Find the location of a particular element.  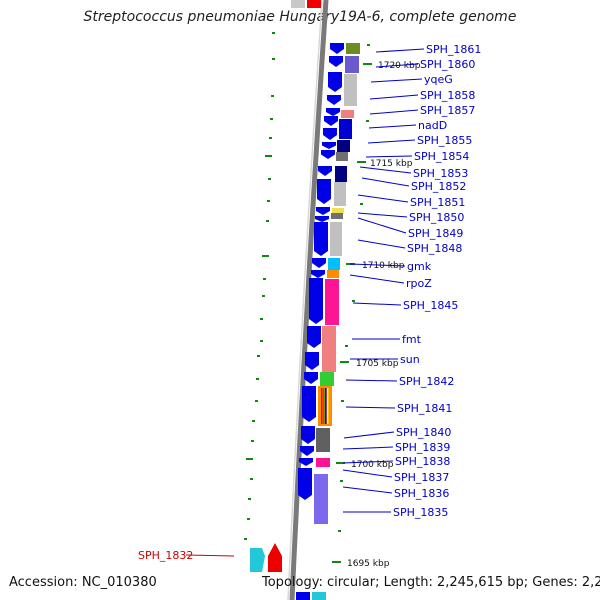

gene-label-fmt: fmt is located at coordinates (412, 339).